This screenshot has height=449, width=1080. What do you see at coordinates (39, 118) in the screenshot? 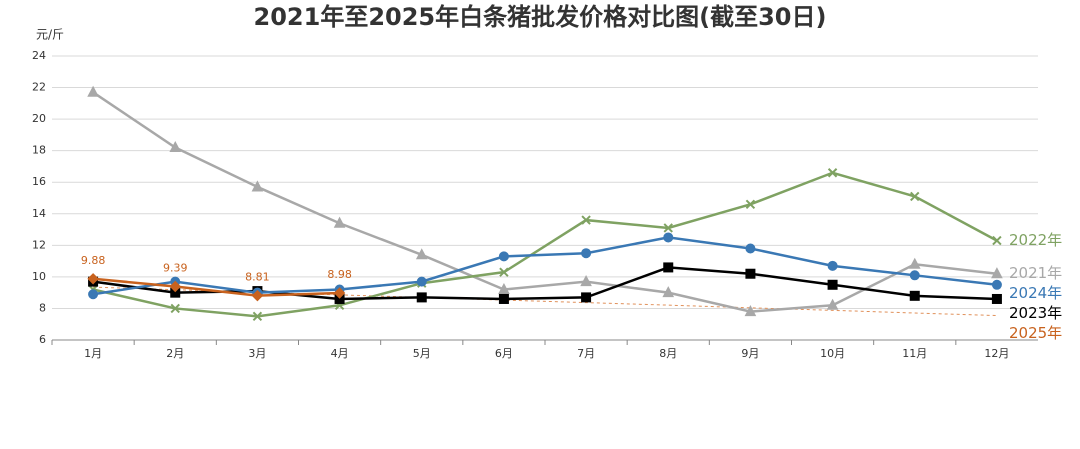
I see `y-tick-label: 20` at bounding box center [39, 118].